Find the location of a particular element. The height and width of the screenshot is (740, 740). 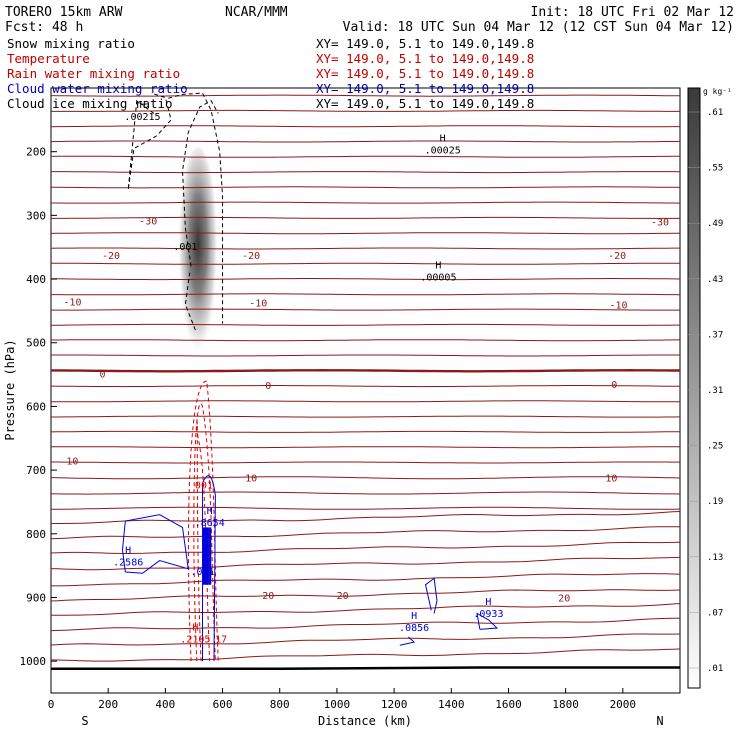

isotherm-label: -30 is located at coordinates (660, 223).